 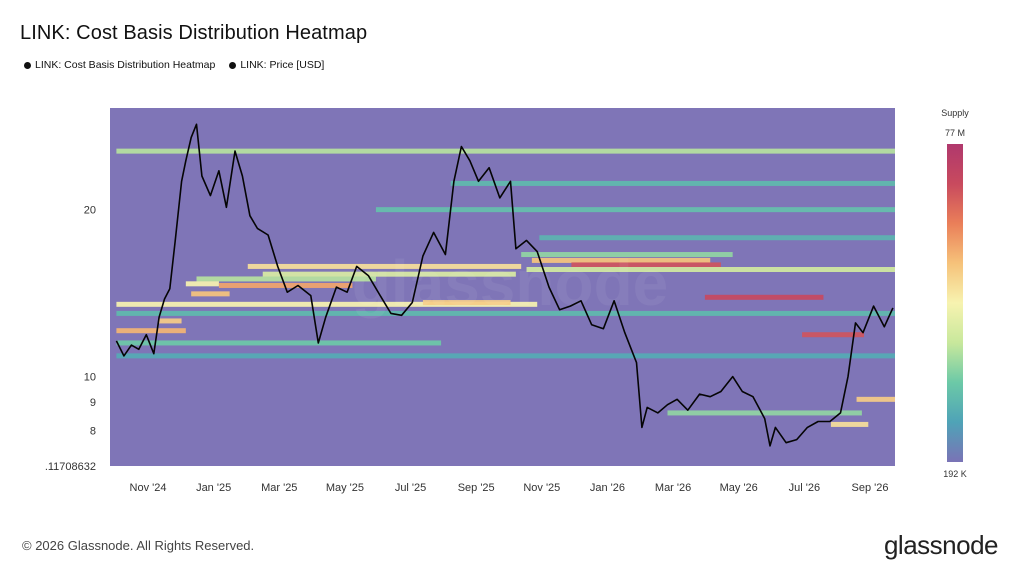 I want to click on colorbar-gradient, so click(x=955, y=303).